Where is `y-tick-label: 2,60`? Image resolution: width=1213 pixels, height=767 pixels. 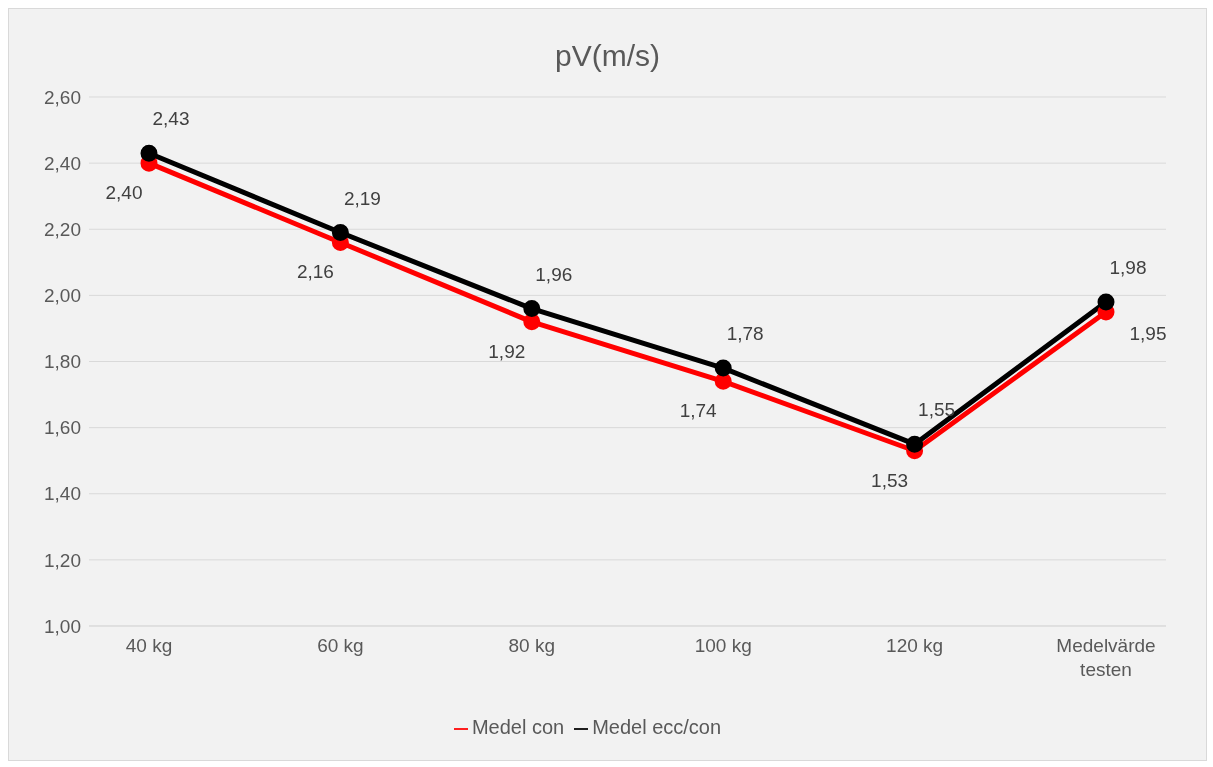
y-tick-label: 2,60 is located at coordinates (62, 97).